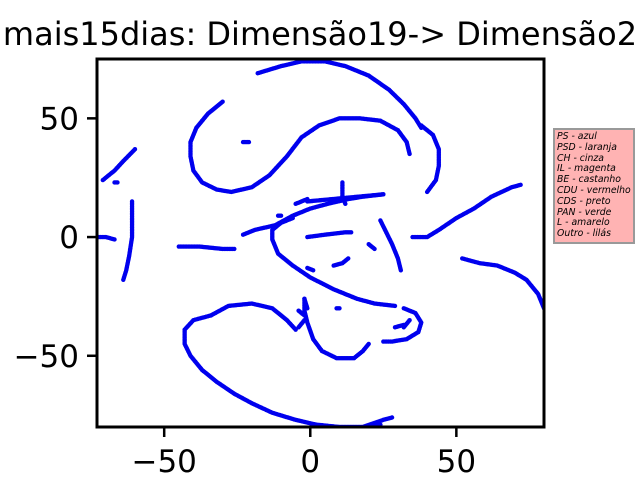 Image resolution: width=640 pixels, height=480 pixels. What do you see at coordinates (456, 462) in the screenshot?
I see `x-tick-label: 50` at bounding box center [456, 462].